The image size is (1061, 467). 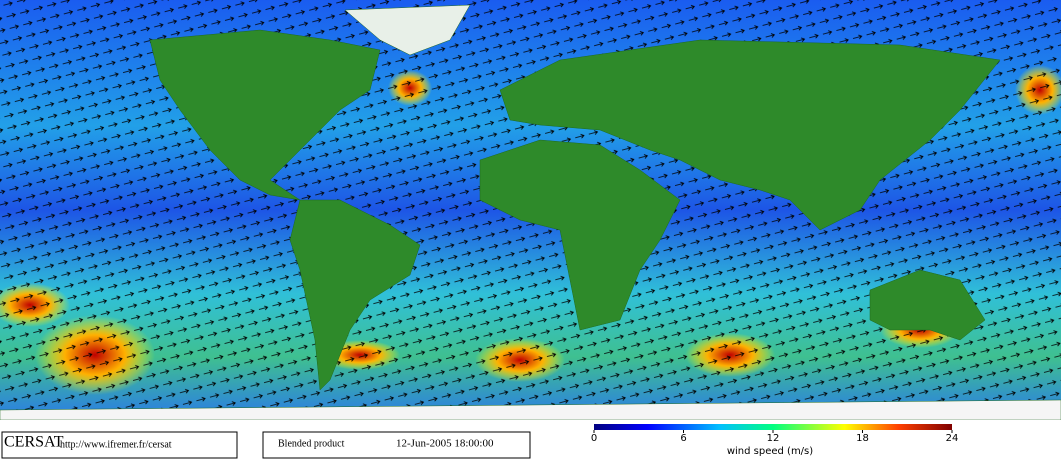 I want to click on tick-label: 18, so click(x=862, y=438).